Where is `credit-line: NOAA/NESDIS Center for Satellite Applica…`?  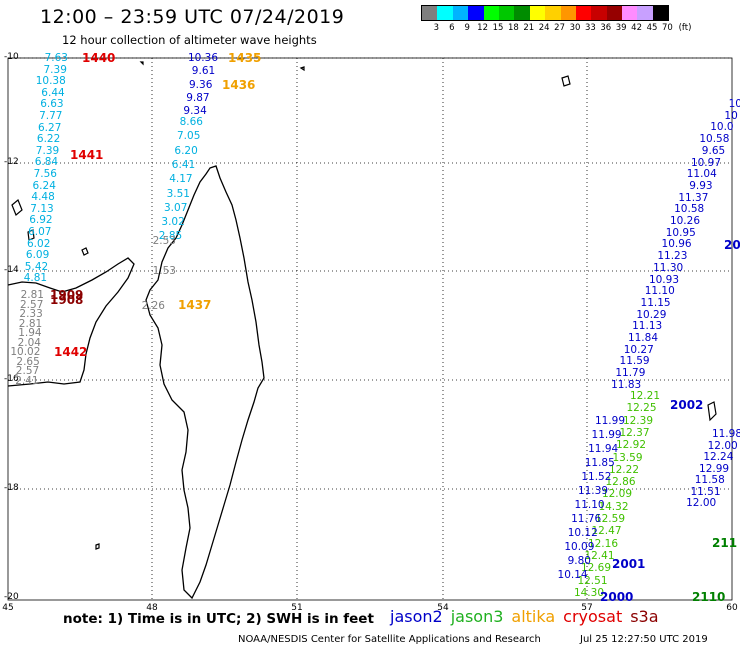 credit-line: NOAA/NESDIS Center for Satellite Applica… is located at coordinates (389, 639).